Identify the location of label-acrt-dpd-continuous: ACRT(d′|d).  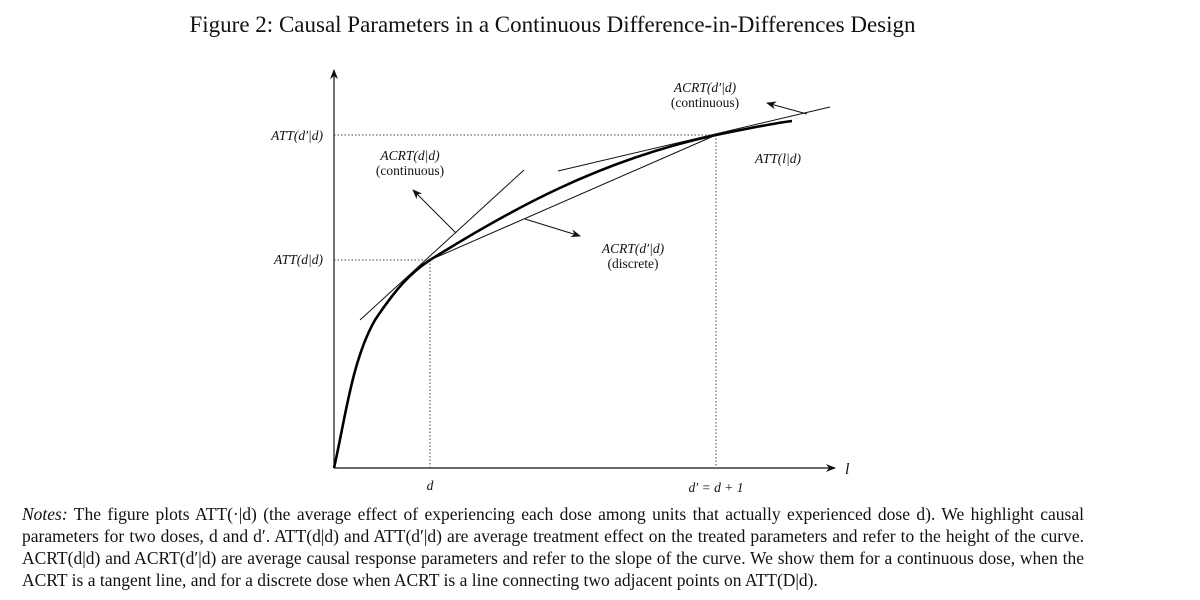
(705, 87).